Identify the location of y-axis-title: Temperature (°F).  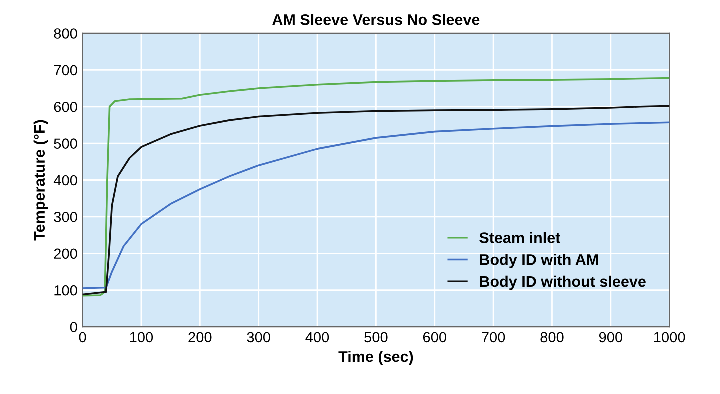
(41, 180).